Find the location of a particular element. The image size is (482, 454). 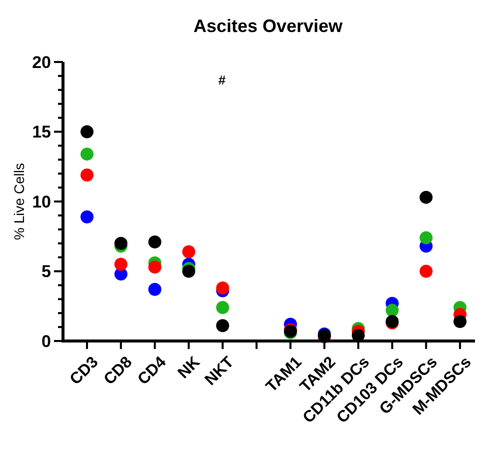

x-tick-label: NK is located at coordinates (189, 367).